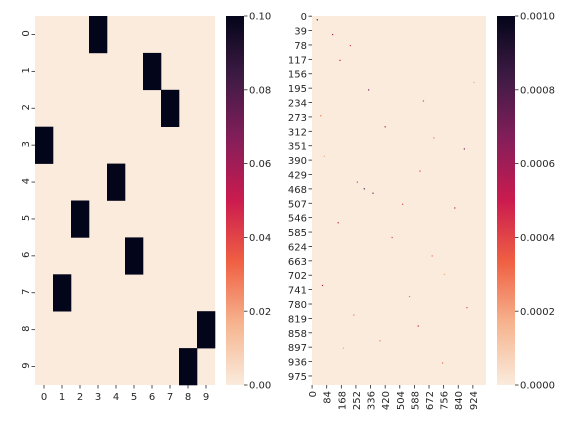  What do you see at coordinates (26, 292) in the screenshot?
I see `left-y-tick-label: 7` at bounding box center [26, 292].